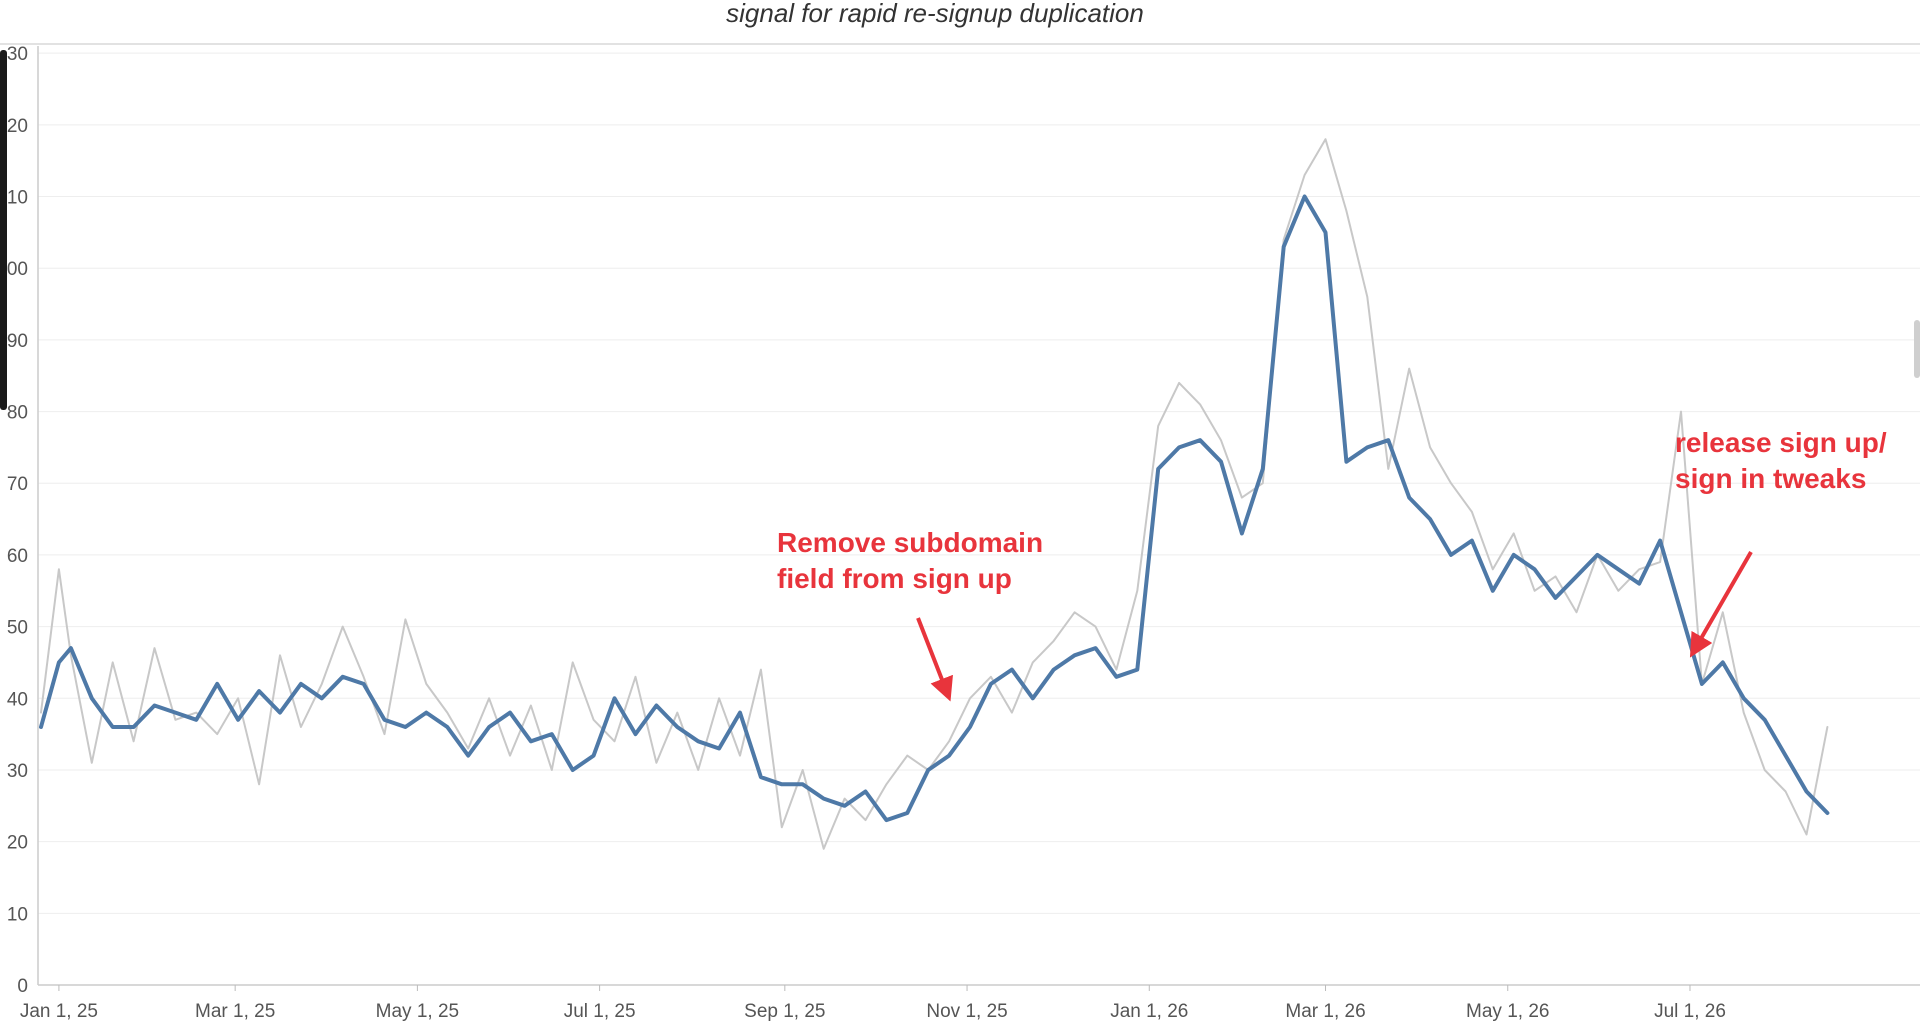 Image resolution: width=1920 pixels, height=1031 pixels. I want to click on y-tick-label: 70, so click(17, 484).